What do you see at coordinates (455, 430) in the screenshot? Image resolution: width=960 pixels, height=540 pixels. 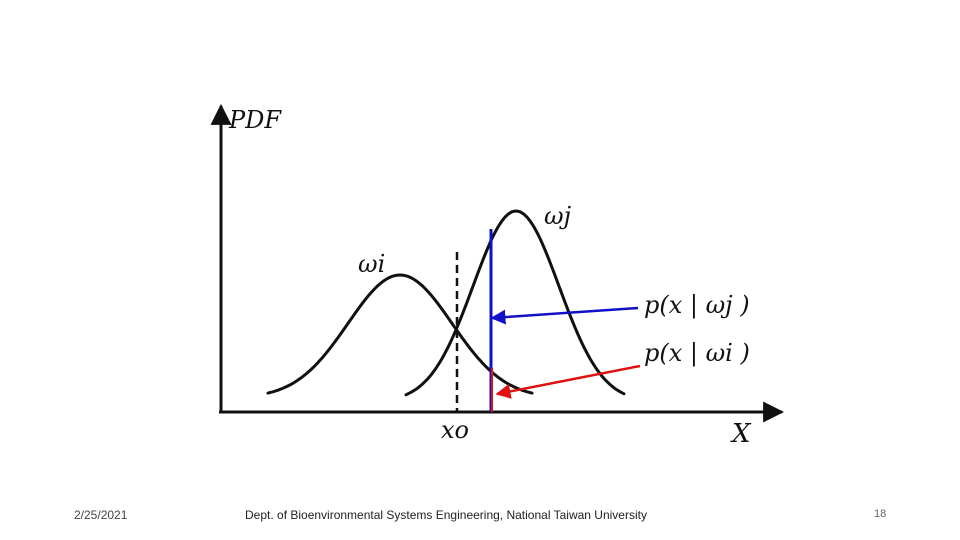 I see `threshold-label: xo` at bounding box center [455, 430].